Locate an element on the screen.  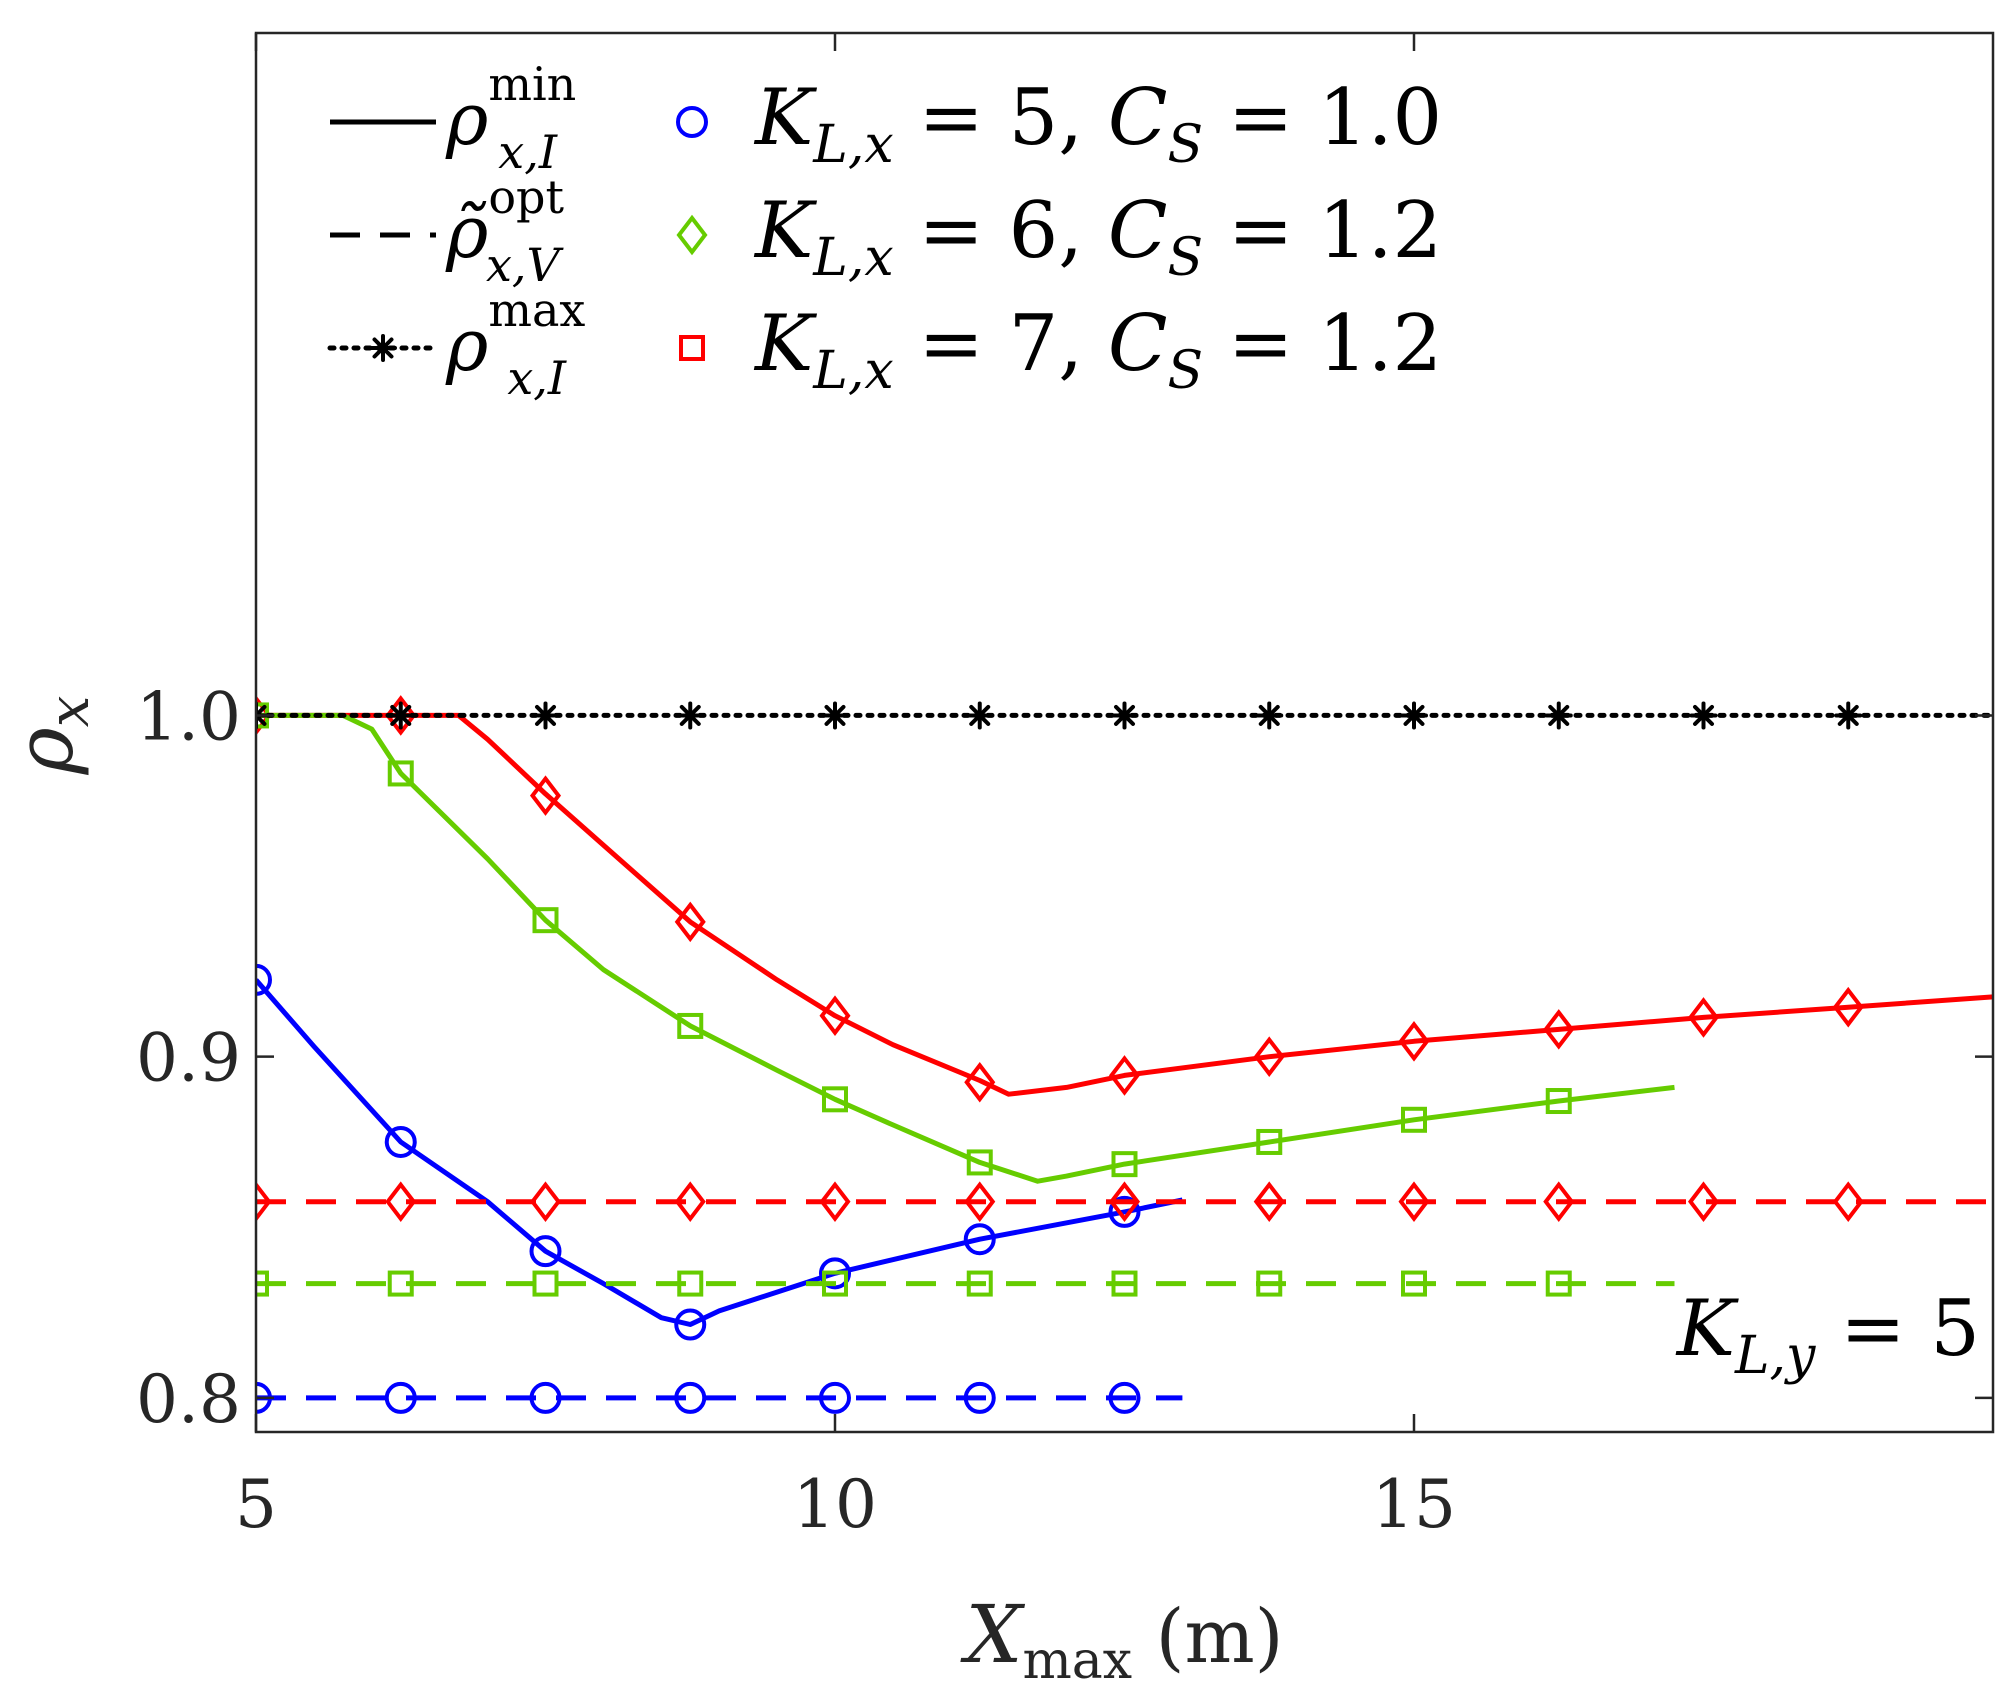
annotation: KL,y = 5 is located at coordinates (1827, 1335).